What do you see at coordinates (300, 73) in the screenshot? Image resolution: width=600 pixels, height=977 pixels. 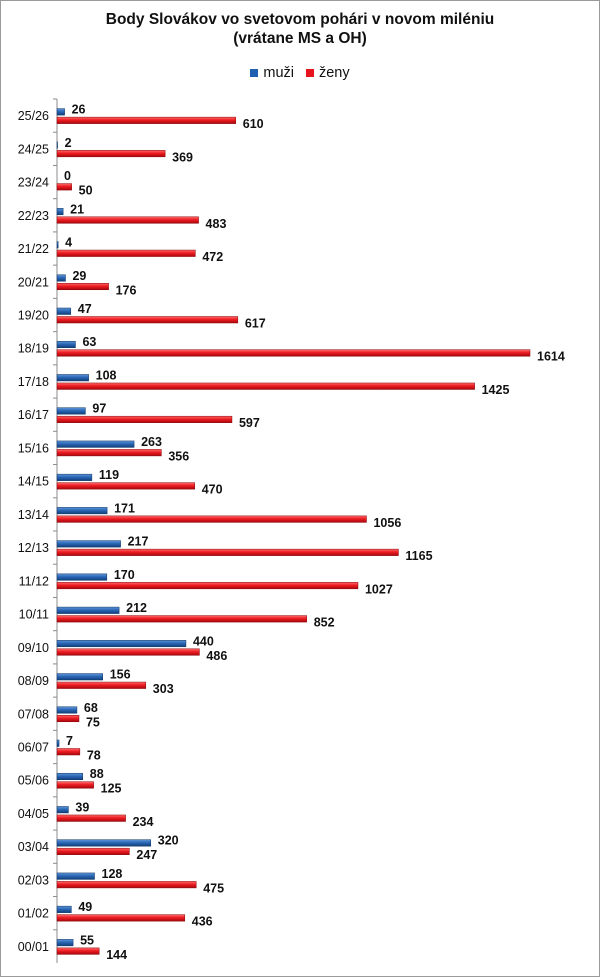 I see `legend: muži ženy` at bounding box center [300, 73].